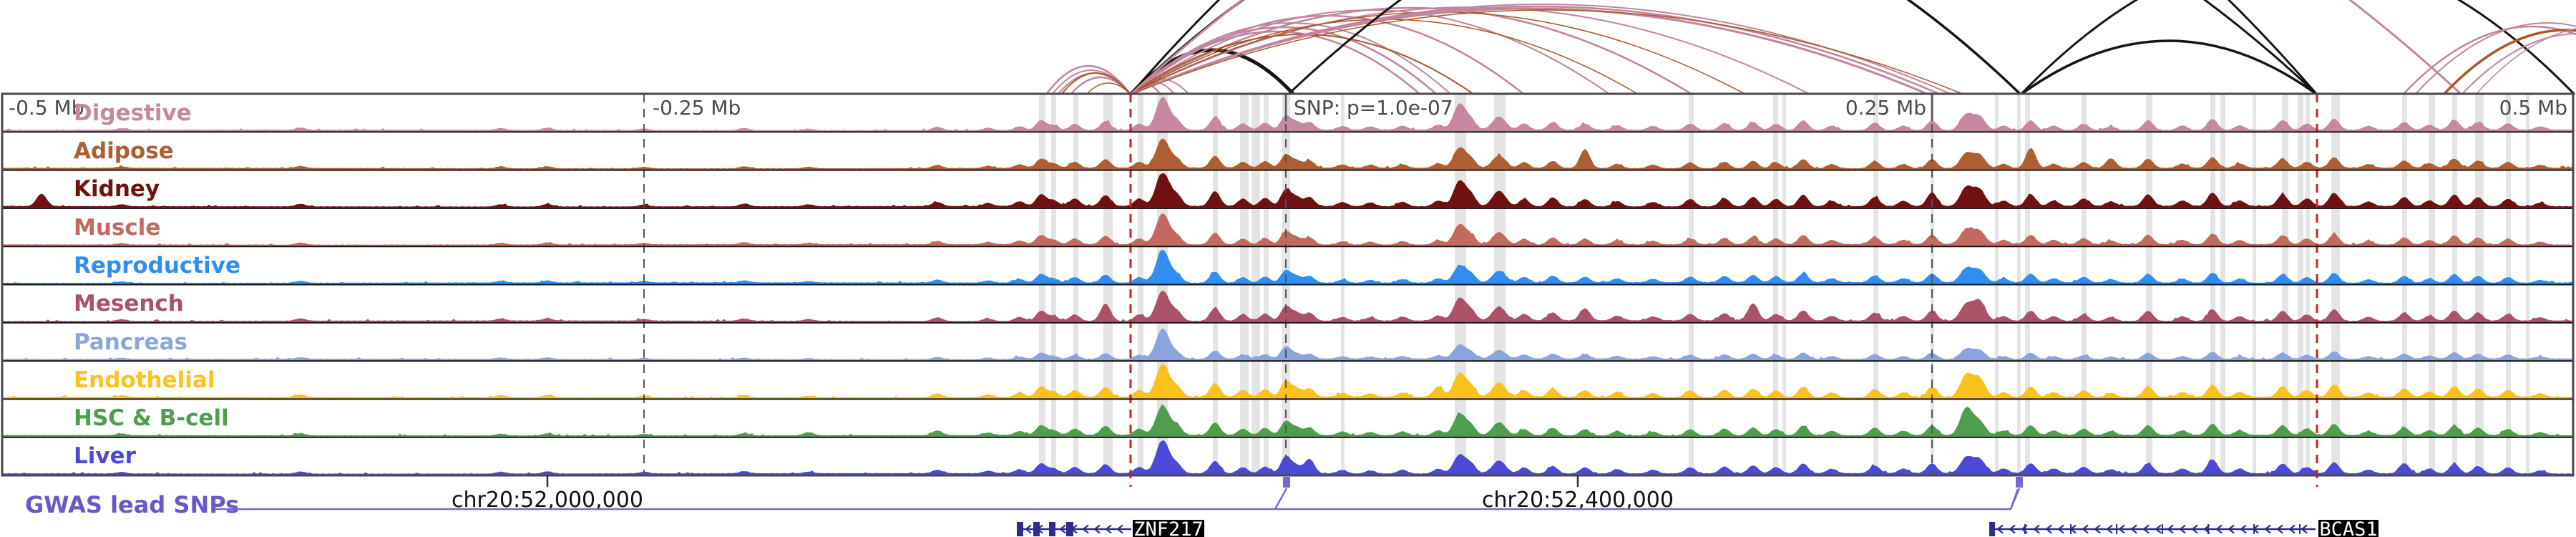 The image size is (2576, 537). What do you see at coordinates (46, 108) in the screenshot?
I see `axis-label-minus-half-mb: -0.5 Mb` at bounding box center [46, 108].